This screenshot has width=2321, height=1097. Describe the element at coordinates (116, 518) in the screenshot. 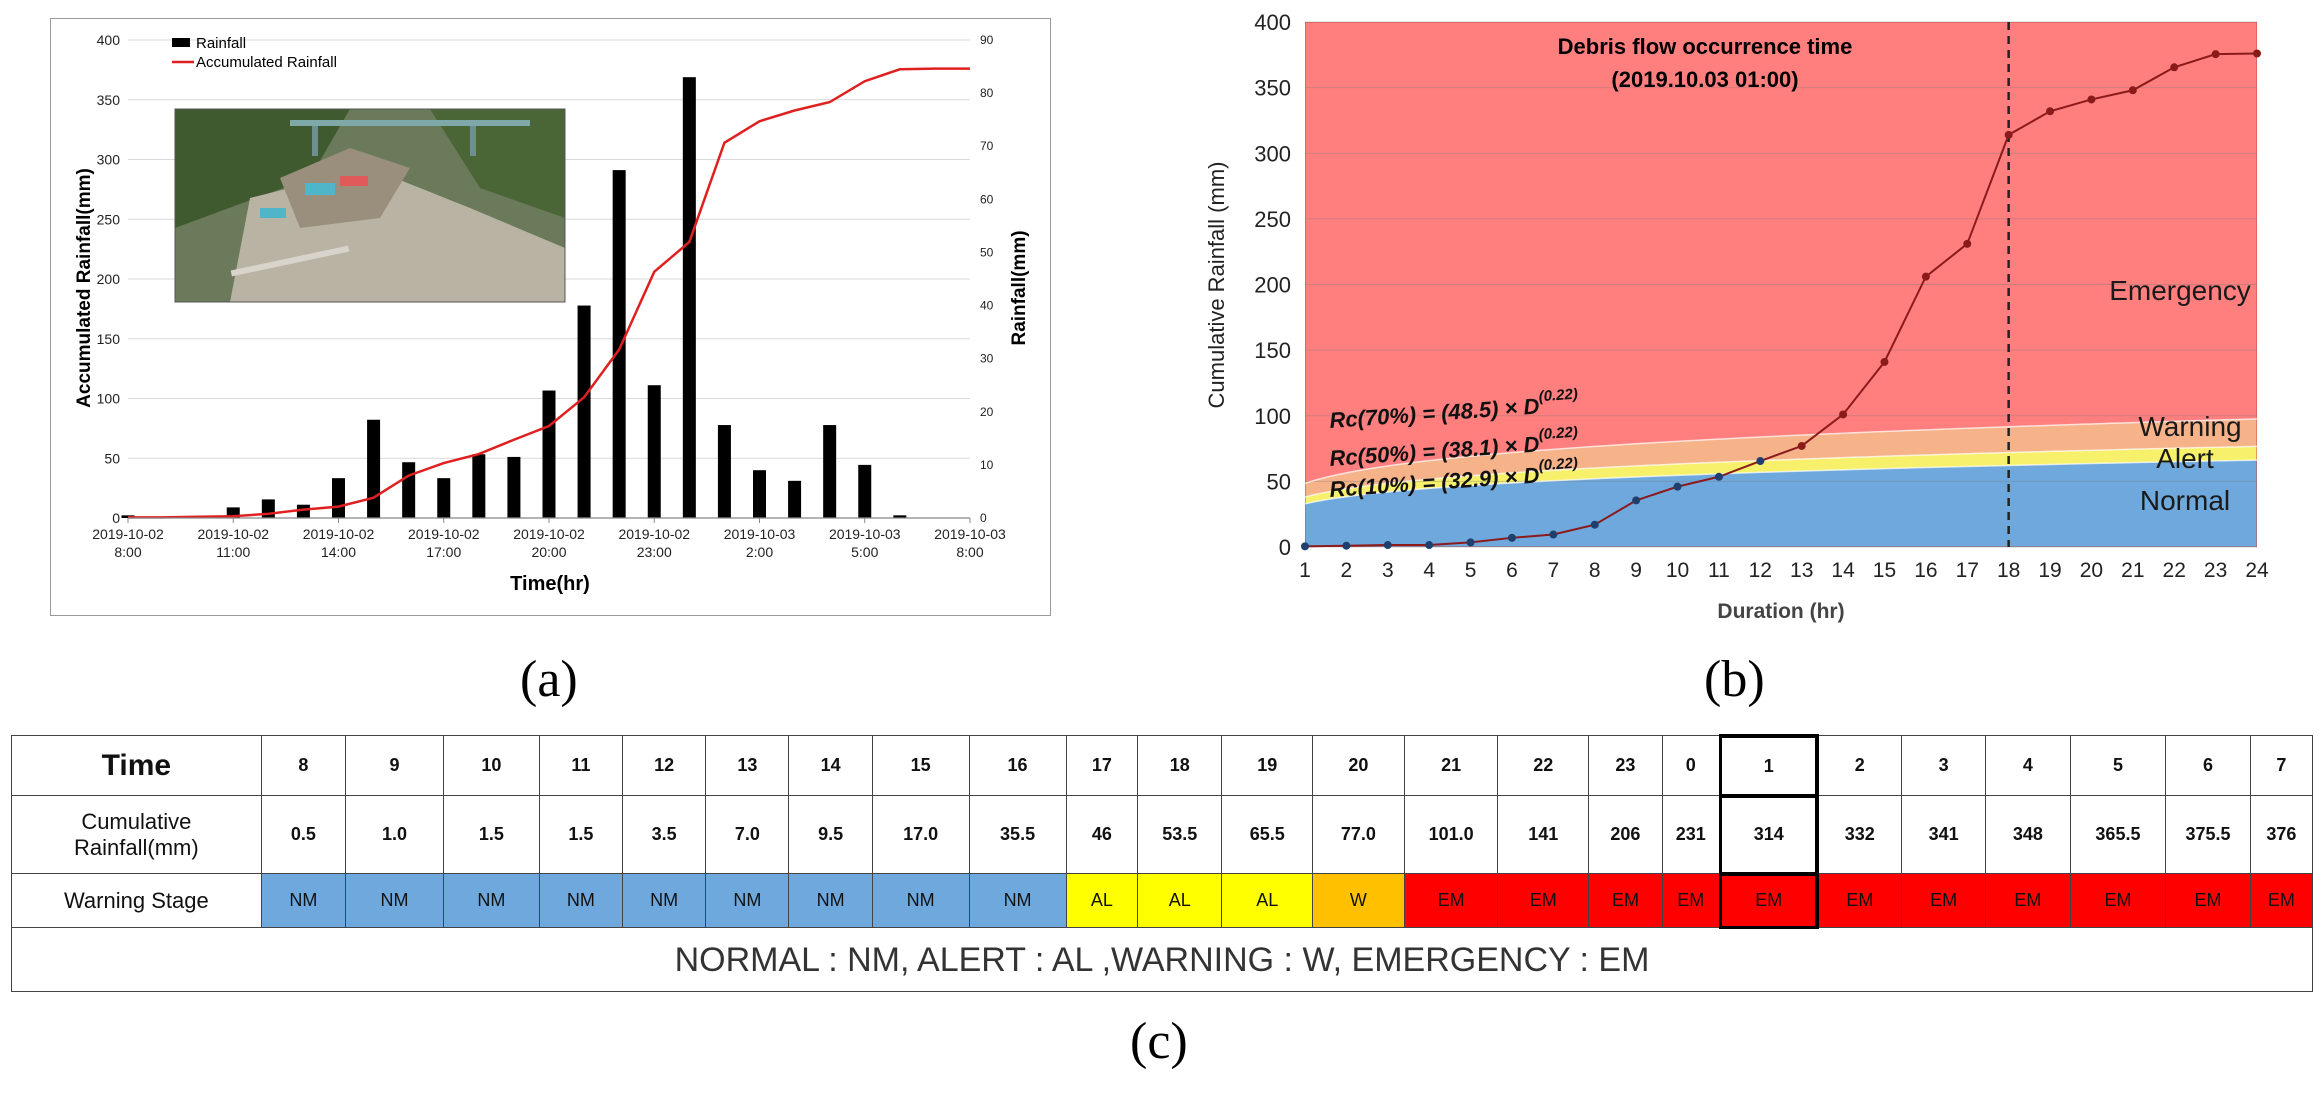

I see `y-tick-left: 0` at that location.